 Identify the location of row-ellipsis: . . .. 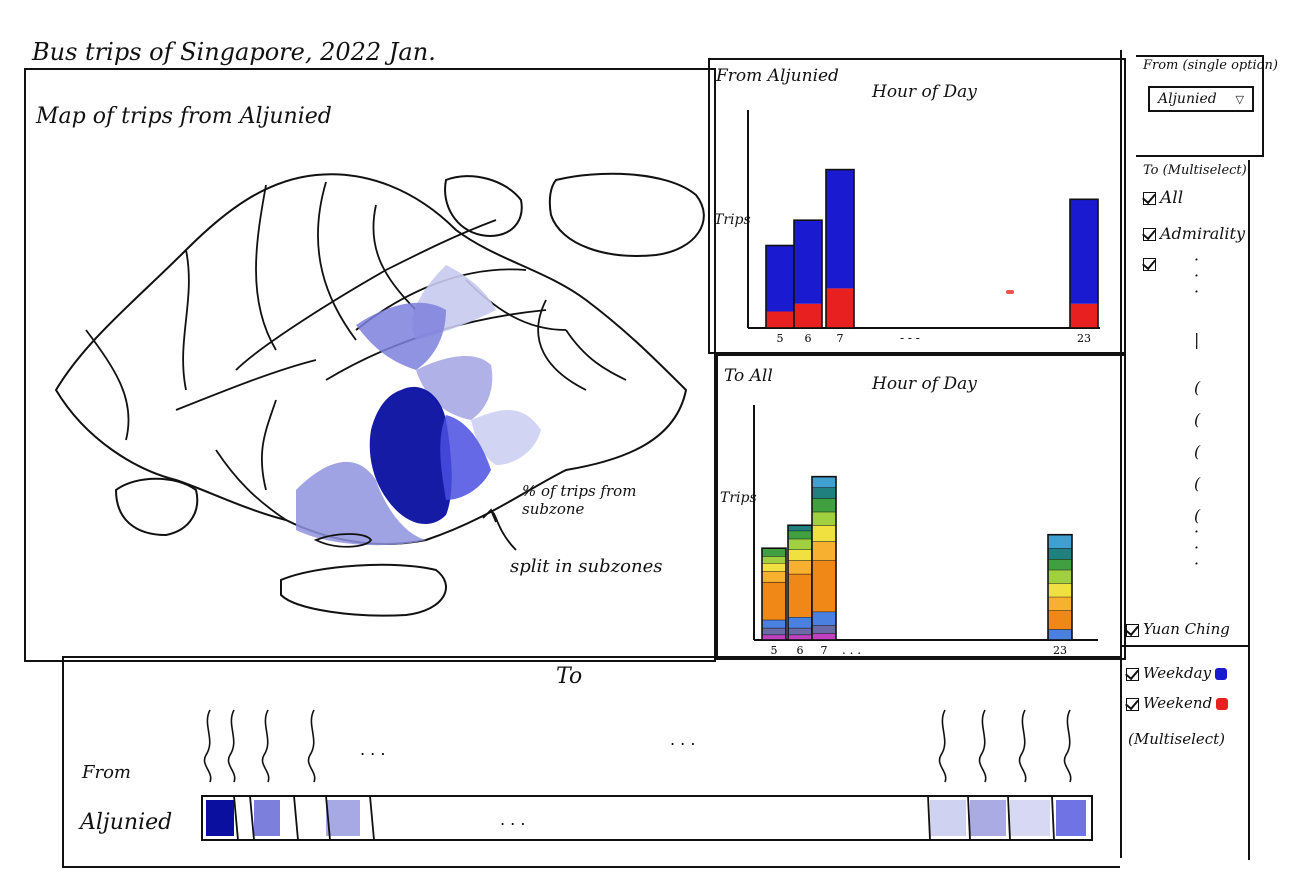
(512, 819).